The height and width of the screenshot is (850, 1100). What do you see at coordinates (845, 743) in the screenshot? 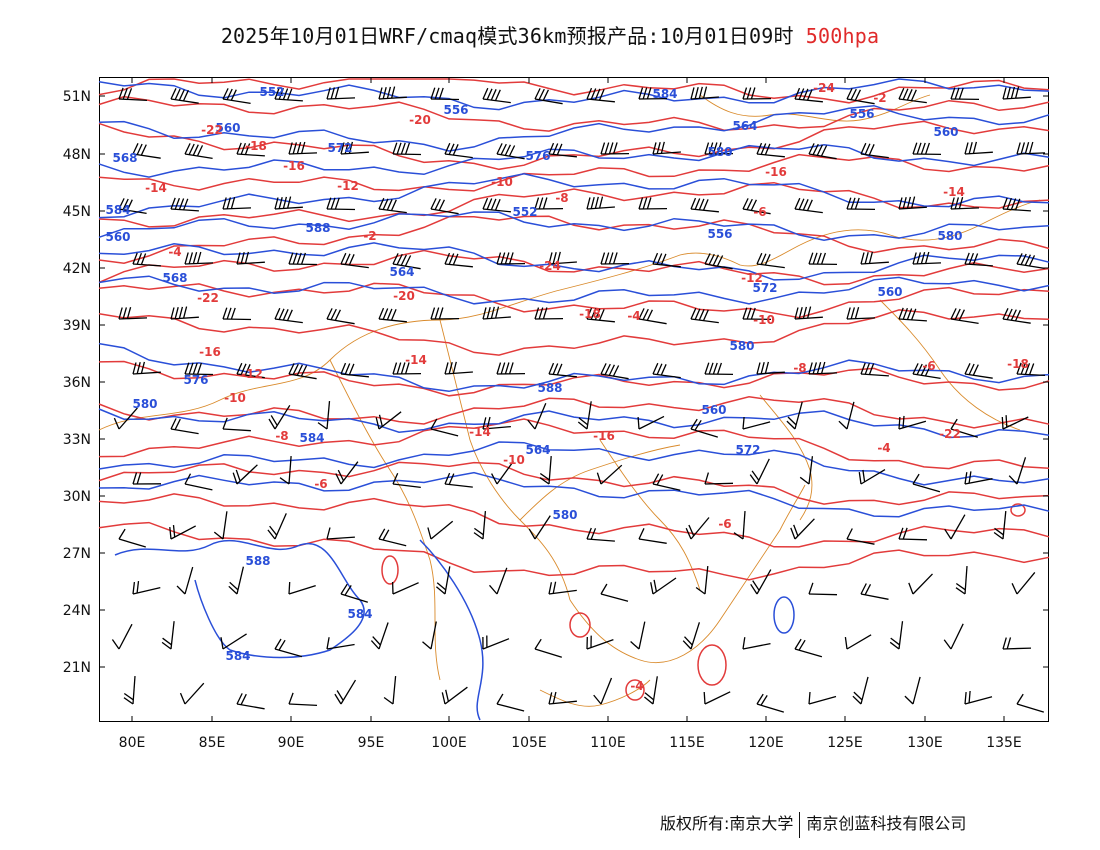
I see `lon-label: 125E` at bounding box center [845, 743].